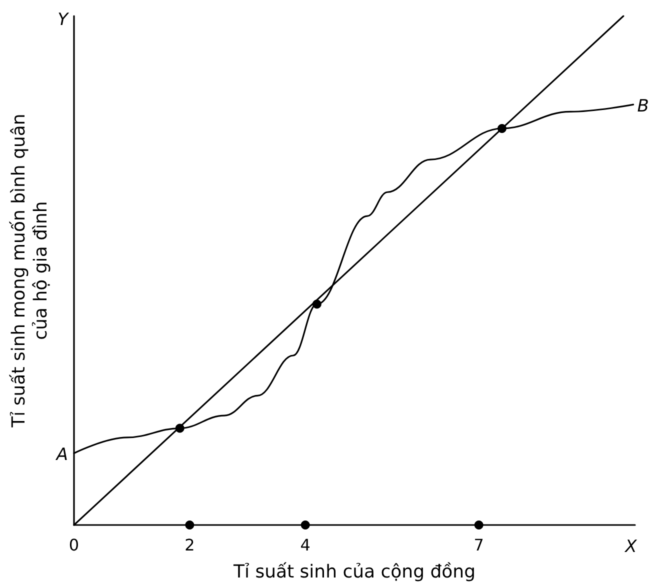 The width and height of the screenshot is (653, 586). What do you see at coordinates (61, 455) in the screenshot?
I see `annotation: A` at bounding box center [61, 455].